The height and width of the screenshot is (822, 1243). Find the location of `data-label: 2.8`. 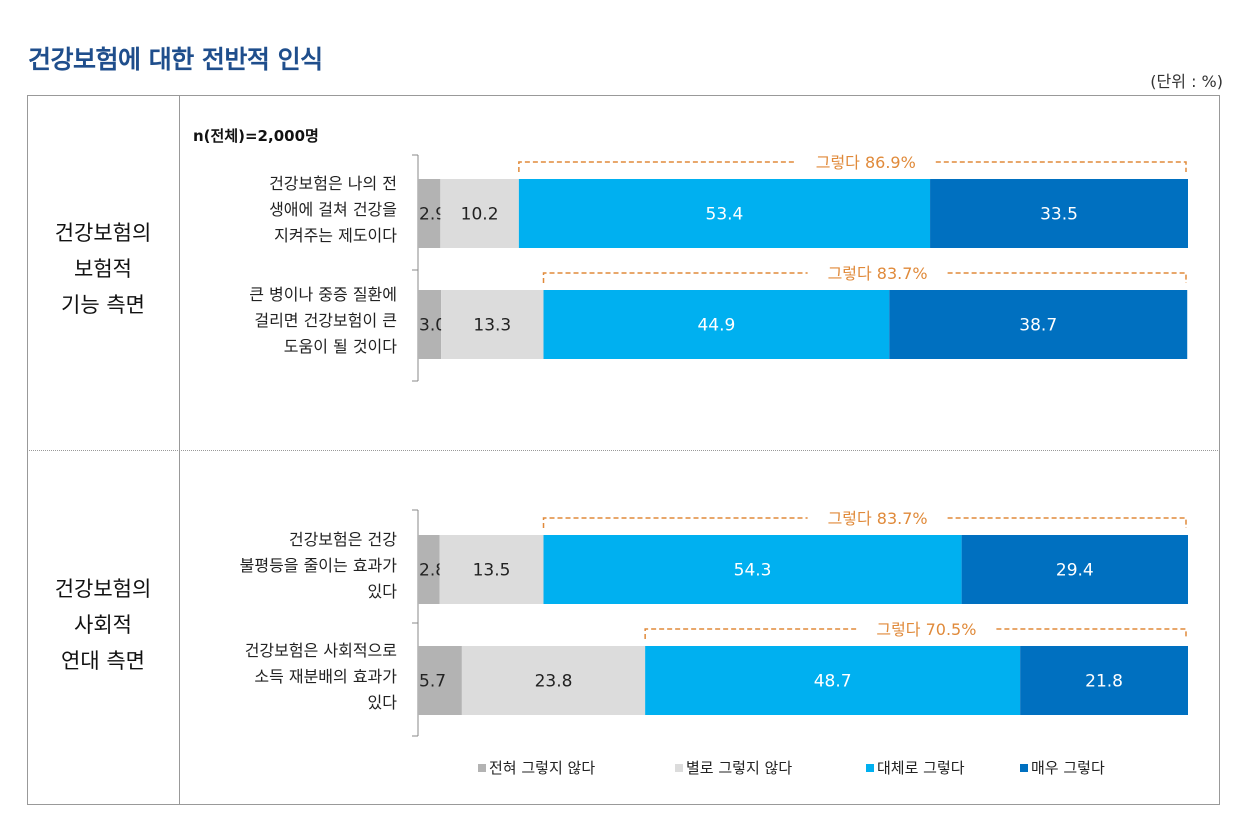

data-label: 2.8 is located at coordinates (432, 571).